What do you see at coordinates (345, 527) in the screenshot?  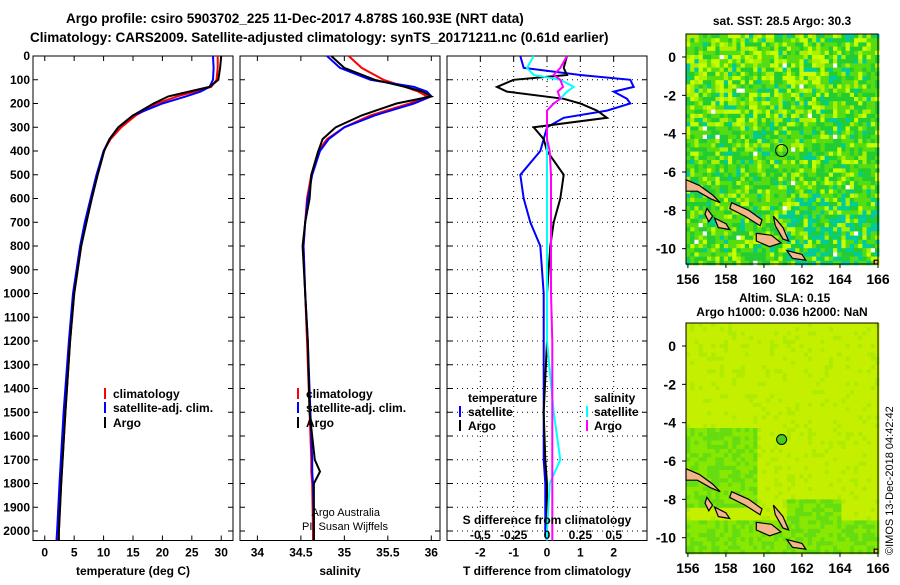 I see `annotation-text: PI: Susan Wijffels` at bounding box center [345, 527].